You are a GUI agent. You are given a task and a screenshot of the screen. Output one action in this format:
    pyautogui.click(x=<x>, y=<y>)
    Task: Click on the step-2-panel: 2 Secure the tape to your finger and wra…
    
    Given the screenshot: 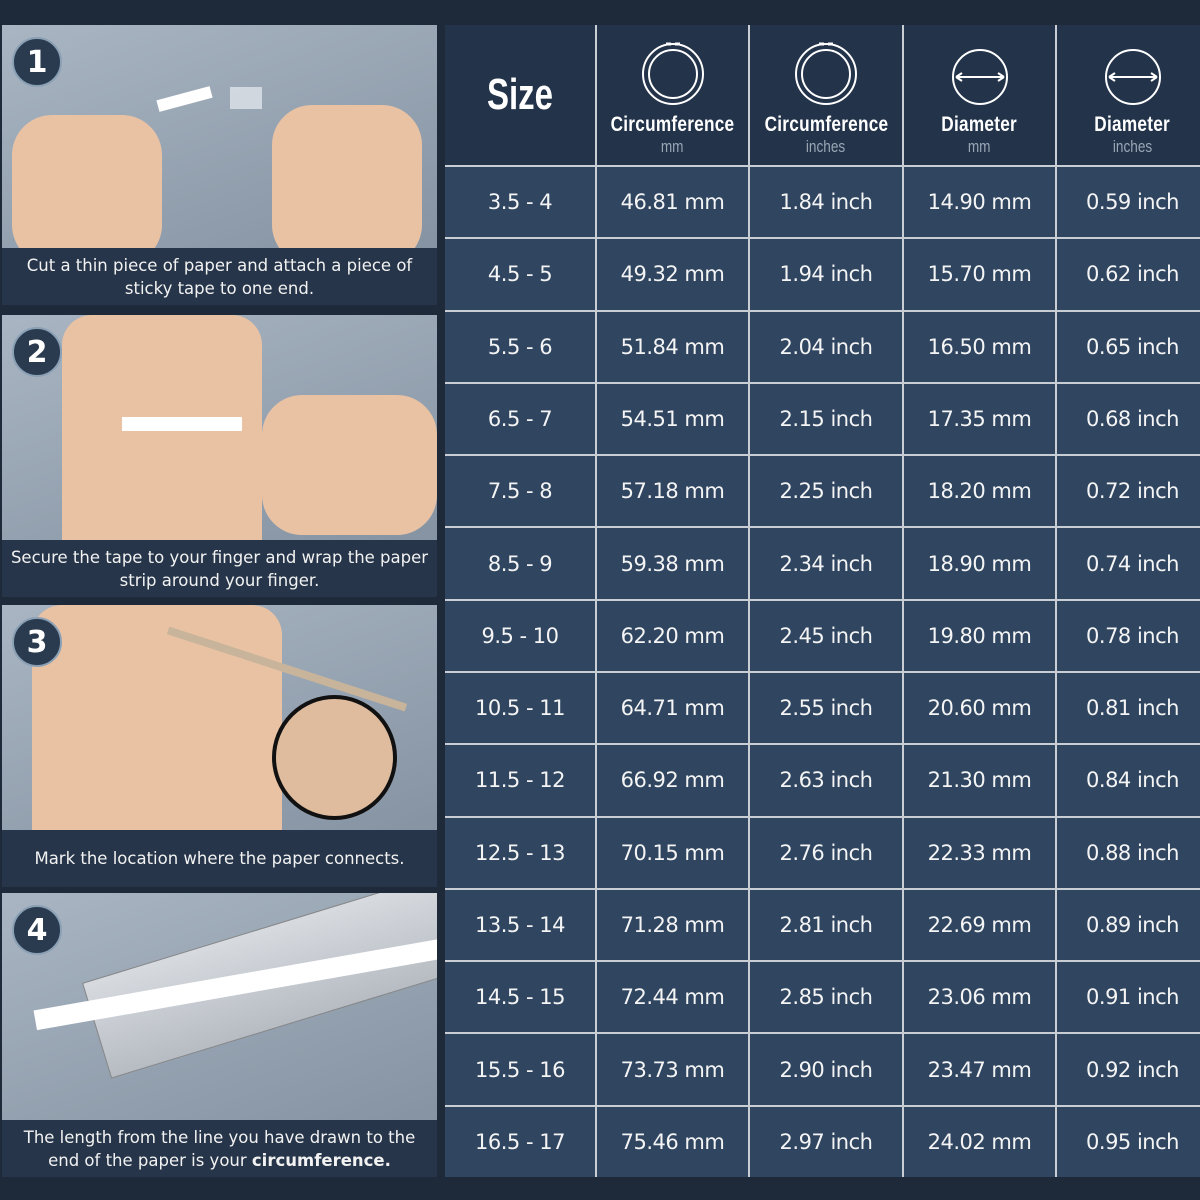 What is the action you would take?
    pyautogui.click(x=219, y=456)
    